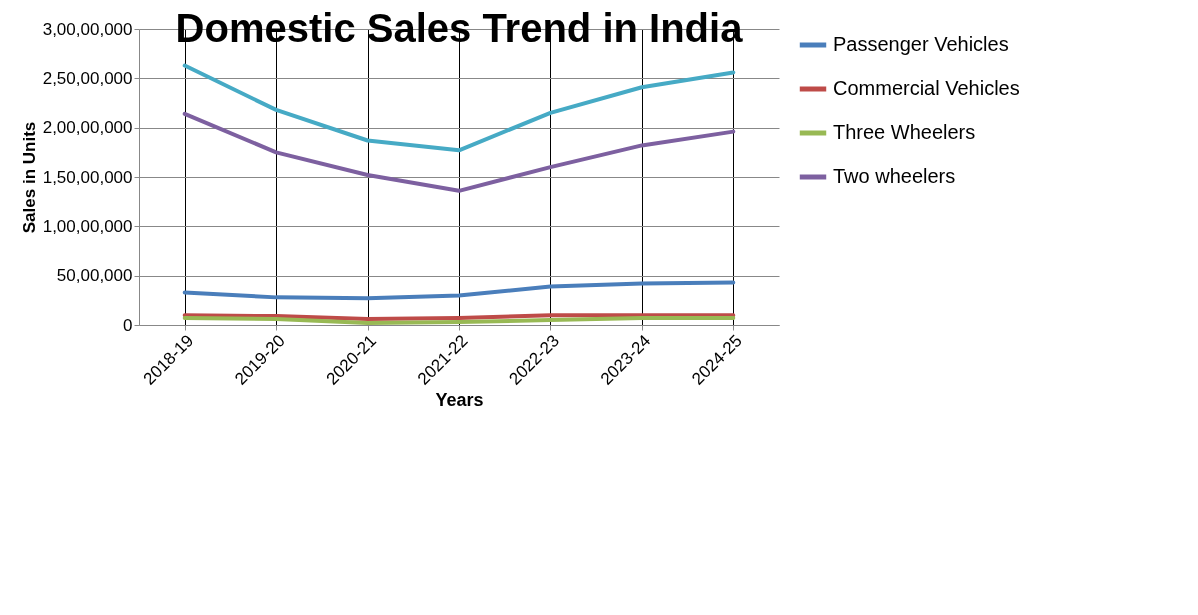  Describe the element at coordinates (894, 176) in the screenshot. I see `legend-label: Two wheelers` at that location.